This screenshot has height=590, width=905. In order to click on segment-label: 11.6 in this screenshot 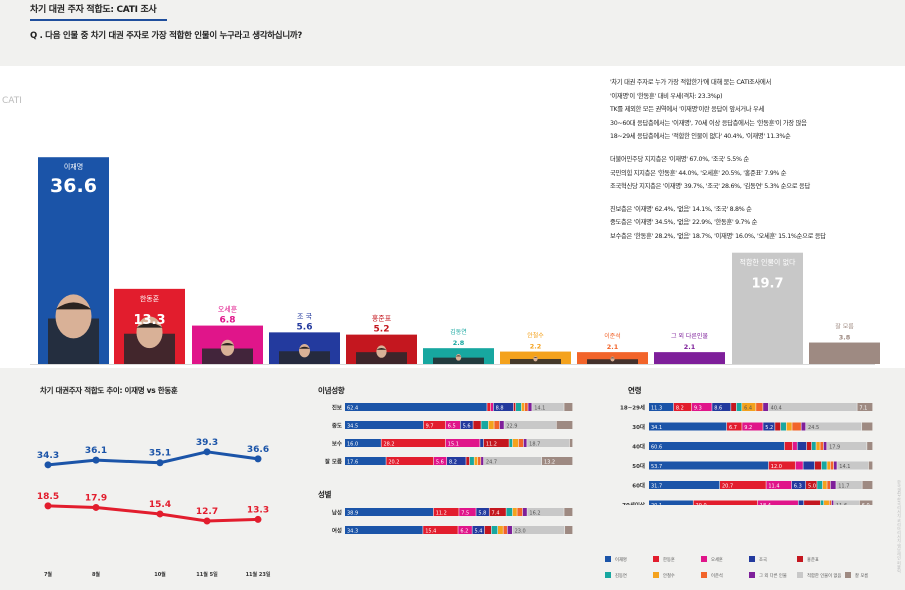, I will do `click(841, 504)`.